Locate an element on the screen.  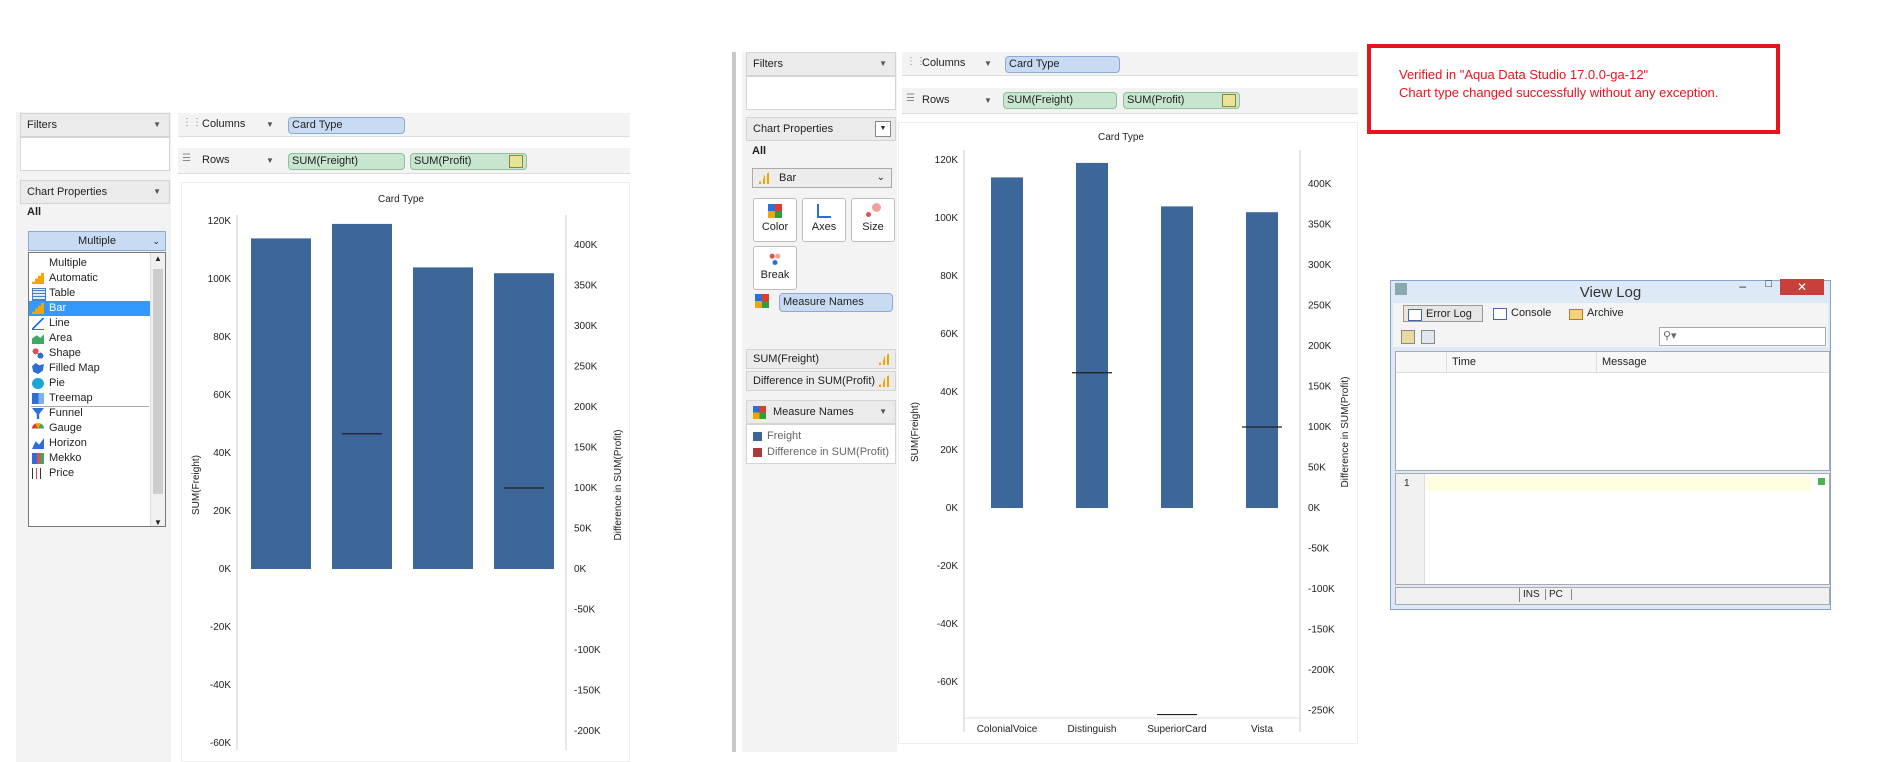
right-rows-pill-freight: SUM(Freight) is located at coordinates (1060, 100).